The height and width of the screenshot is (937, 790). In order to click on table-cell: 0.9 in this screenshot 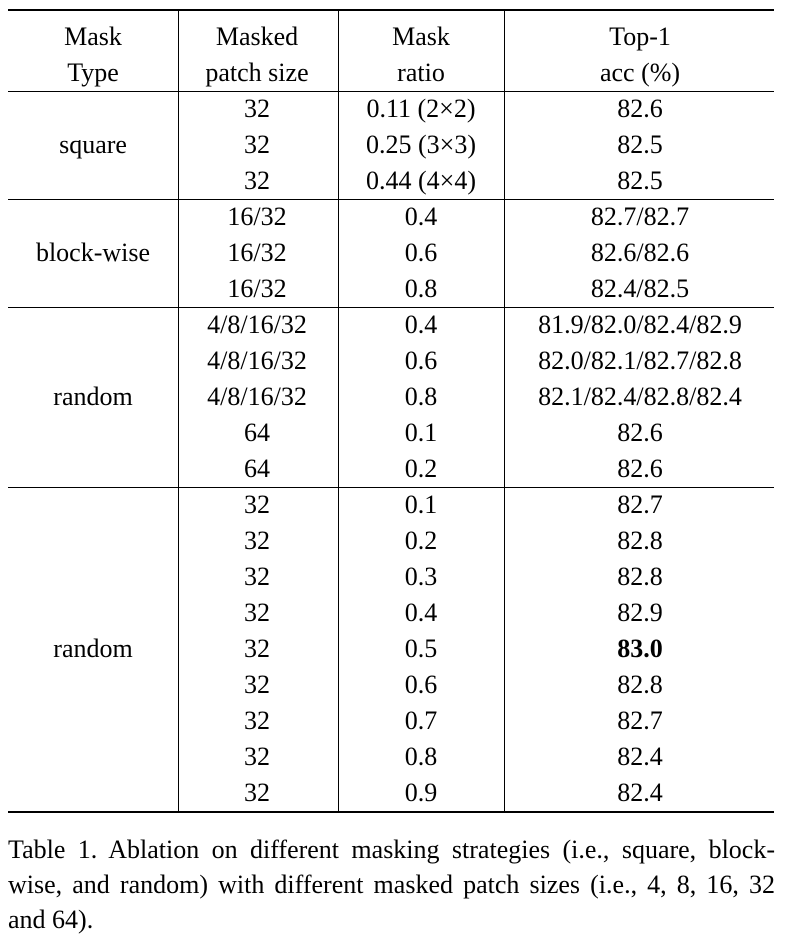, I will do `click(421, 792)`.